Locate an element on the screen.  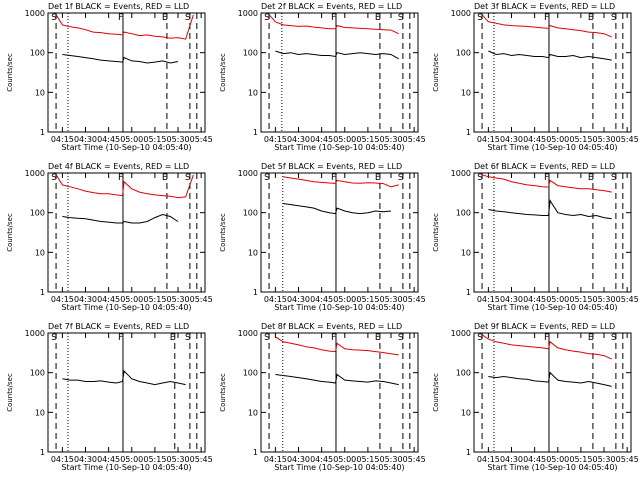
chart-title: Det 1f BLACK = Events, RED = LLD is located at coordinates (118, 6).